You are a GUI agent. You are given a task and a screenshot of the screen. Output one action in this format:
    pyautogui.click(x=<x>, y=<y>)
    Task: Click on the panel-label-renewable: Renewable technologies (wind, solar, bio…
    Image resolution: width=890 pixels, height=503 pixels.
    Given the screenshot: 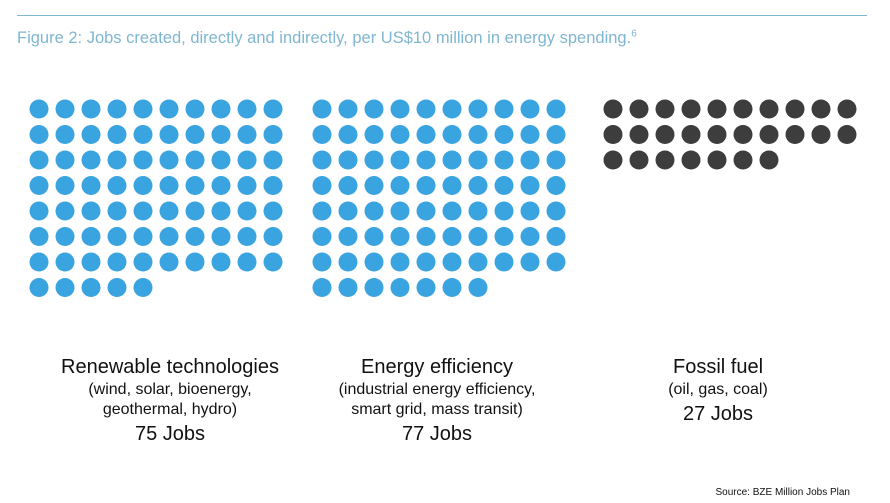 What is the action you would take?
    pyautogui.click(x=170, y=401)
    